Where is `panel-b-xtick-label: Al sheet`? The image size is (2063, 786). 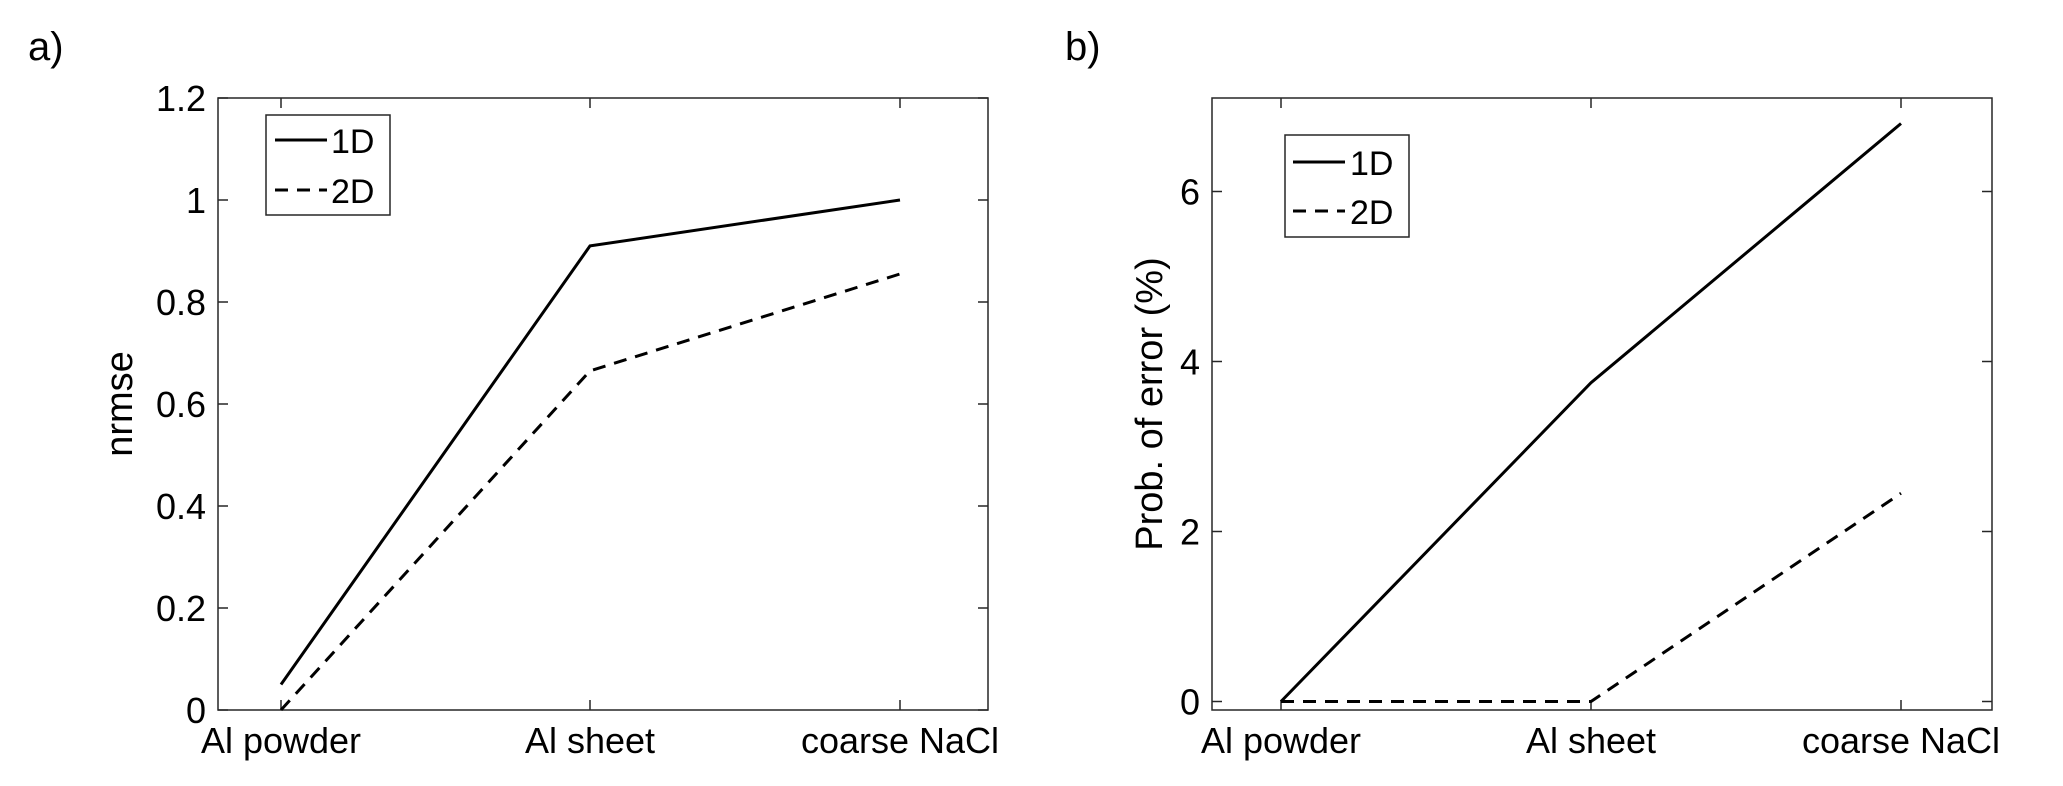 panel-b-xtick-label: Al sheet is located at coordinates (1591, 740).